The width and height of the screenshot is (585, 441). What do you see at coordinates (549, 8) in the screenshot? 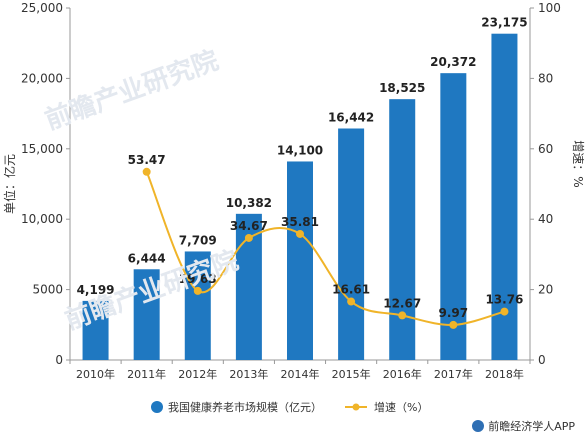
I see `y-tick-label-right: 100` at bounding box center [549, 8].